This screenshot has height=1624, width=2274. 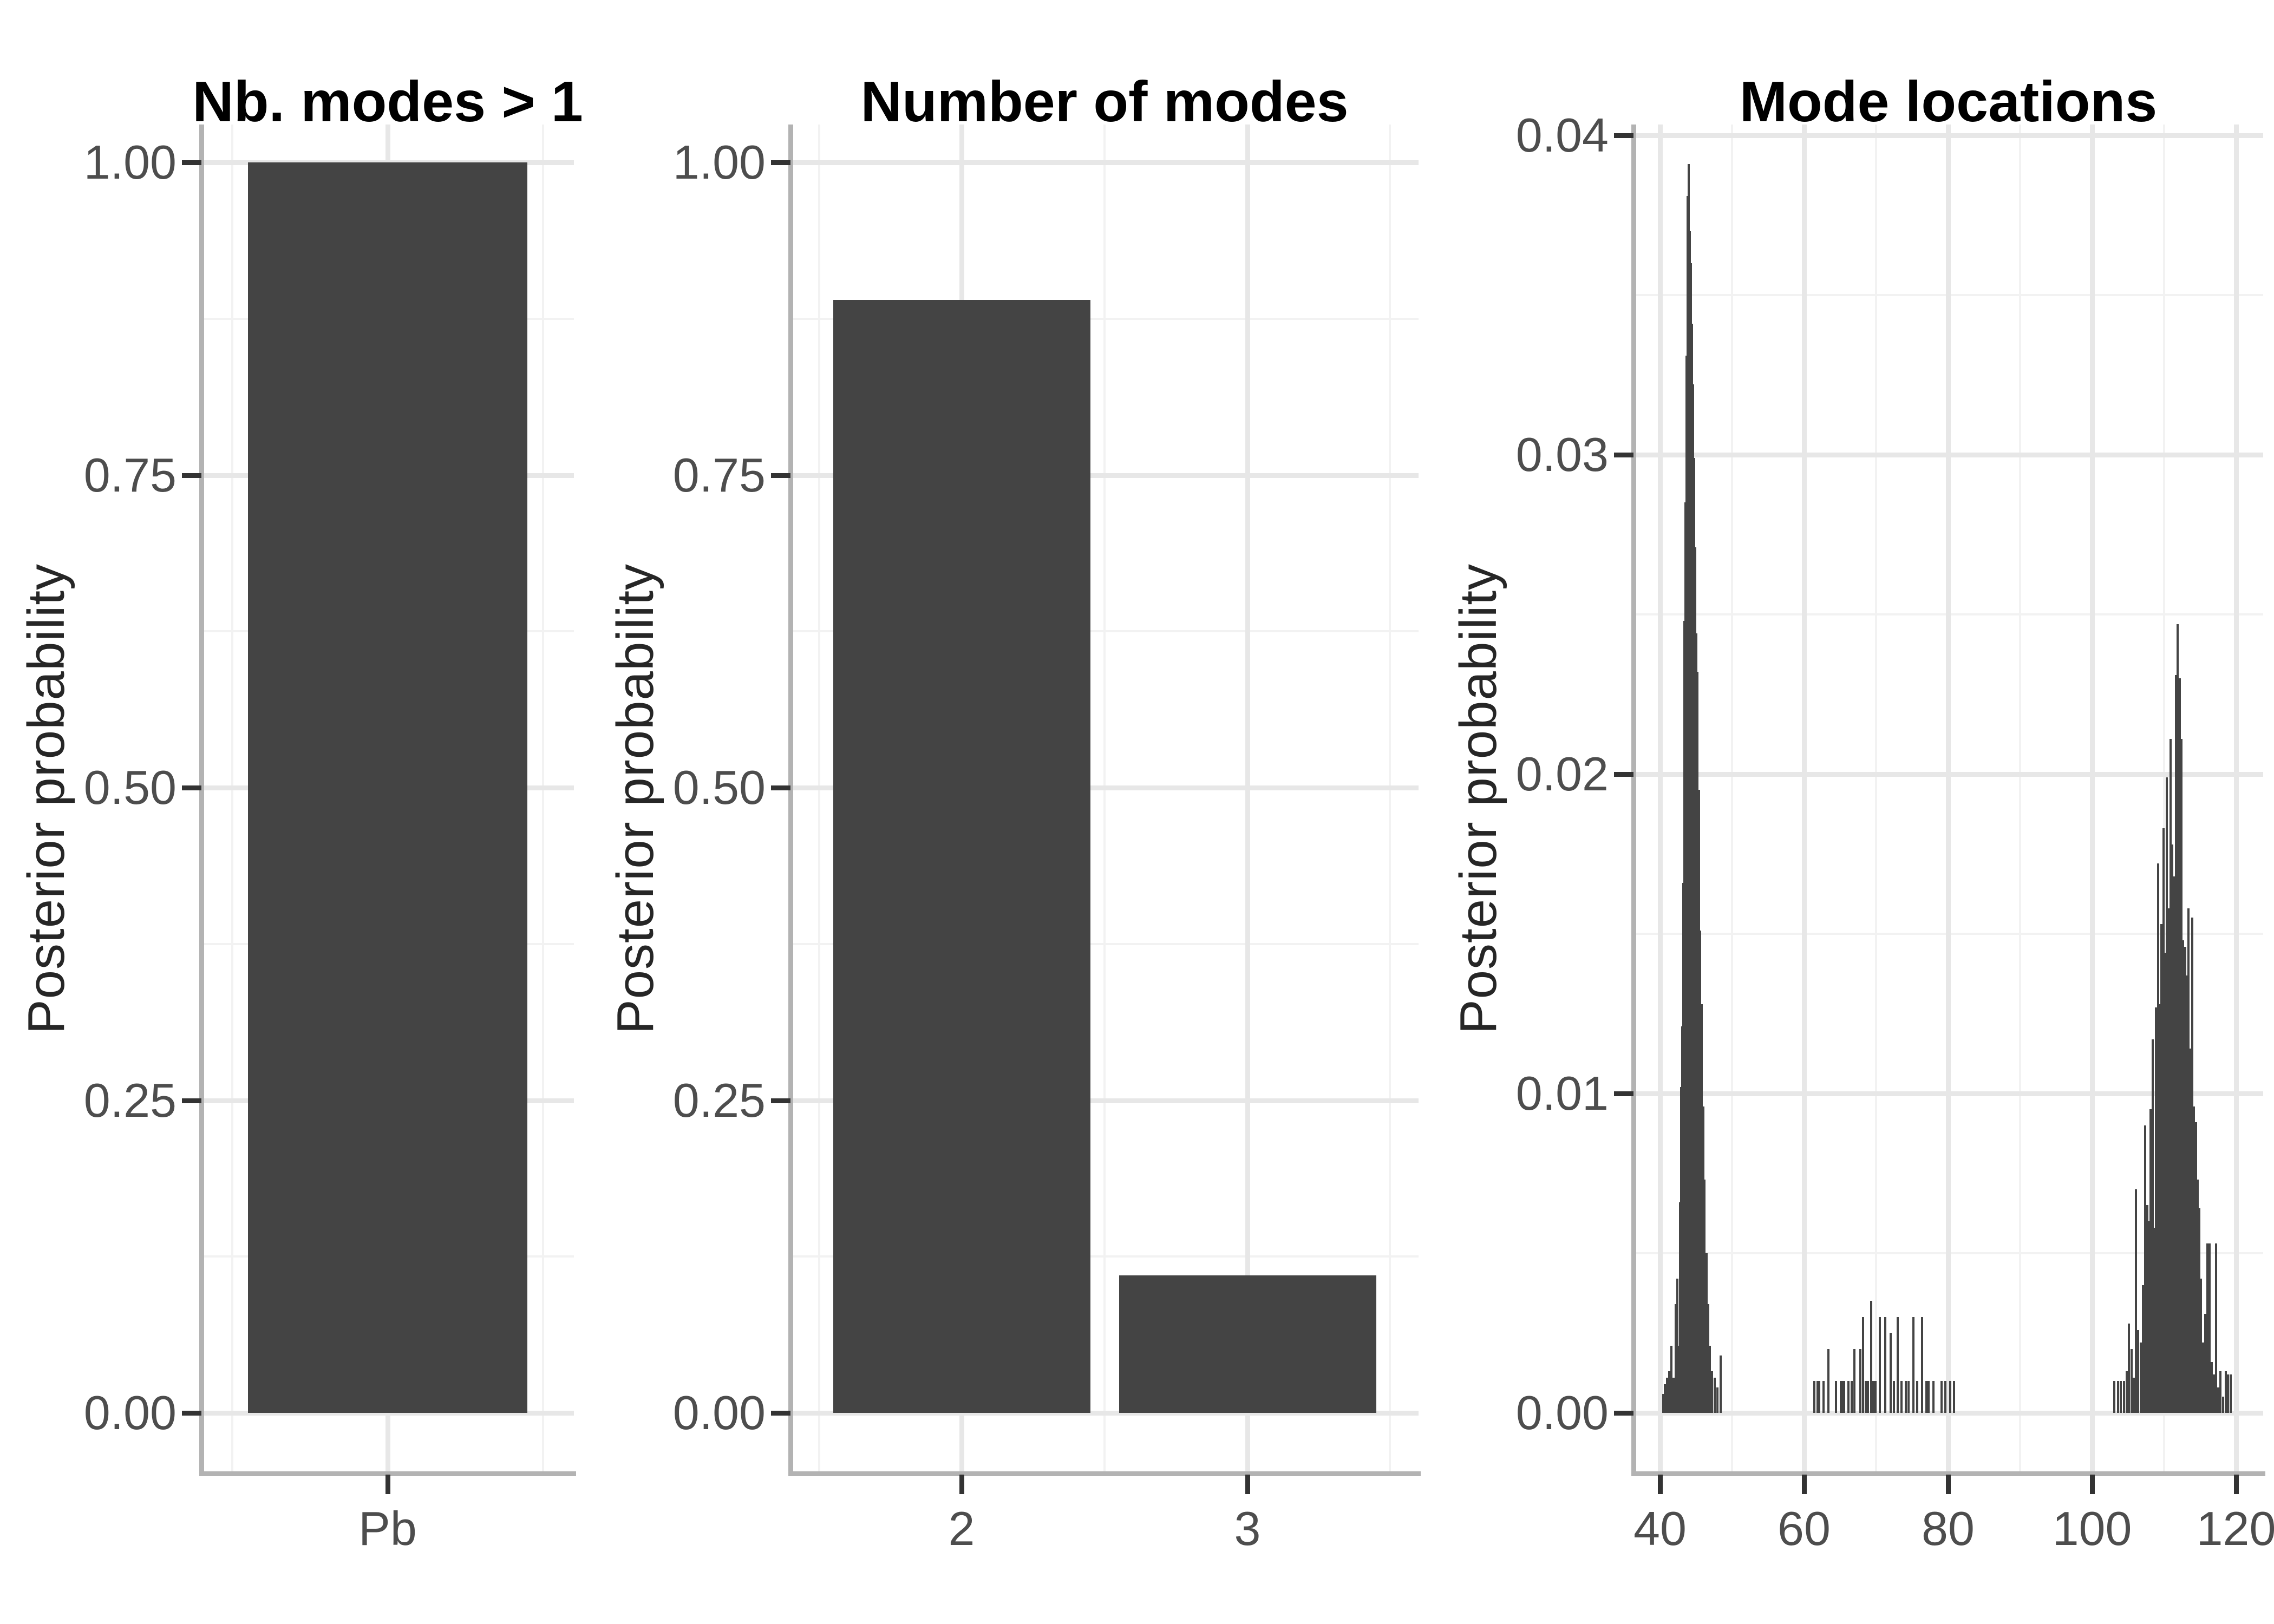 I want to click on y-tick-label: 1.00, so click(x=130, y=162).